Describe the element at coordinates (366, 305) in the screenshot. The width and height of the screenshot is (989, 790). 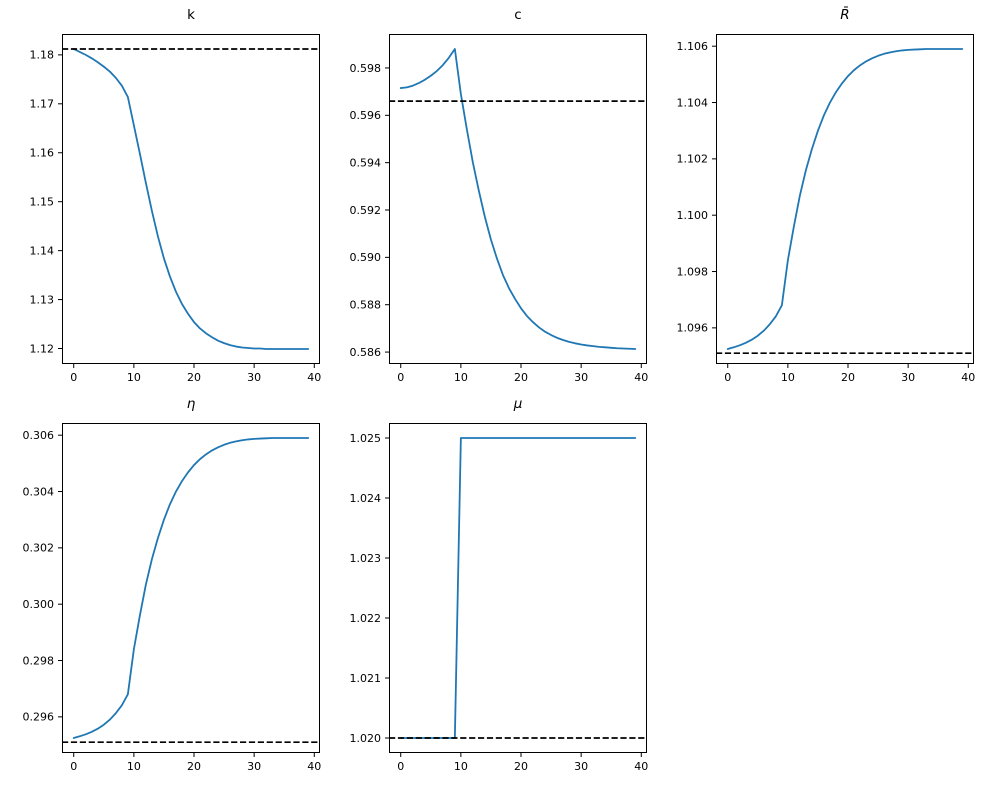
I see `y-axis-tick-label: 0.588` at that location.